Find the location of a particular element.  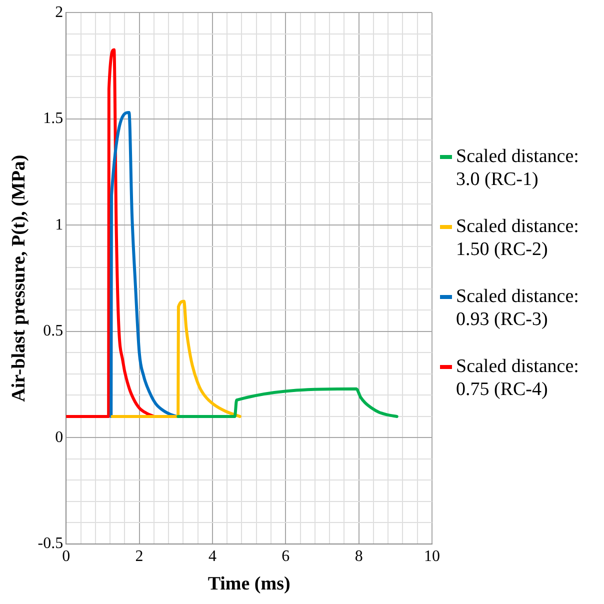

legend-label: Scaled distance: 3.0 (RC-1) is located at coordinates (518, 168).